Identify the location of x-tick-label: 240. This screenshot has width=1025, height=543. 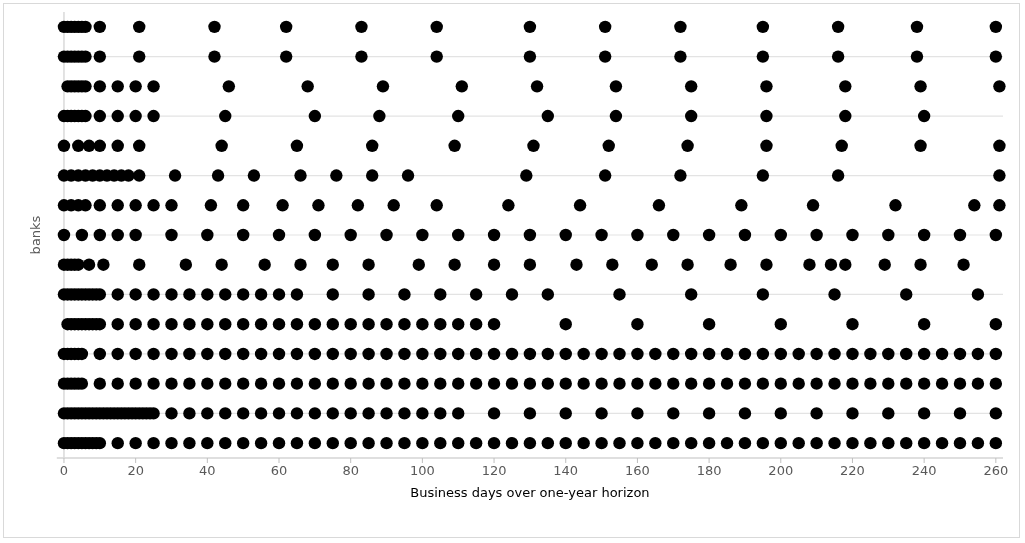
(924, 470).